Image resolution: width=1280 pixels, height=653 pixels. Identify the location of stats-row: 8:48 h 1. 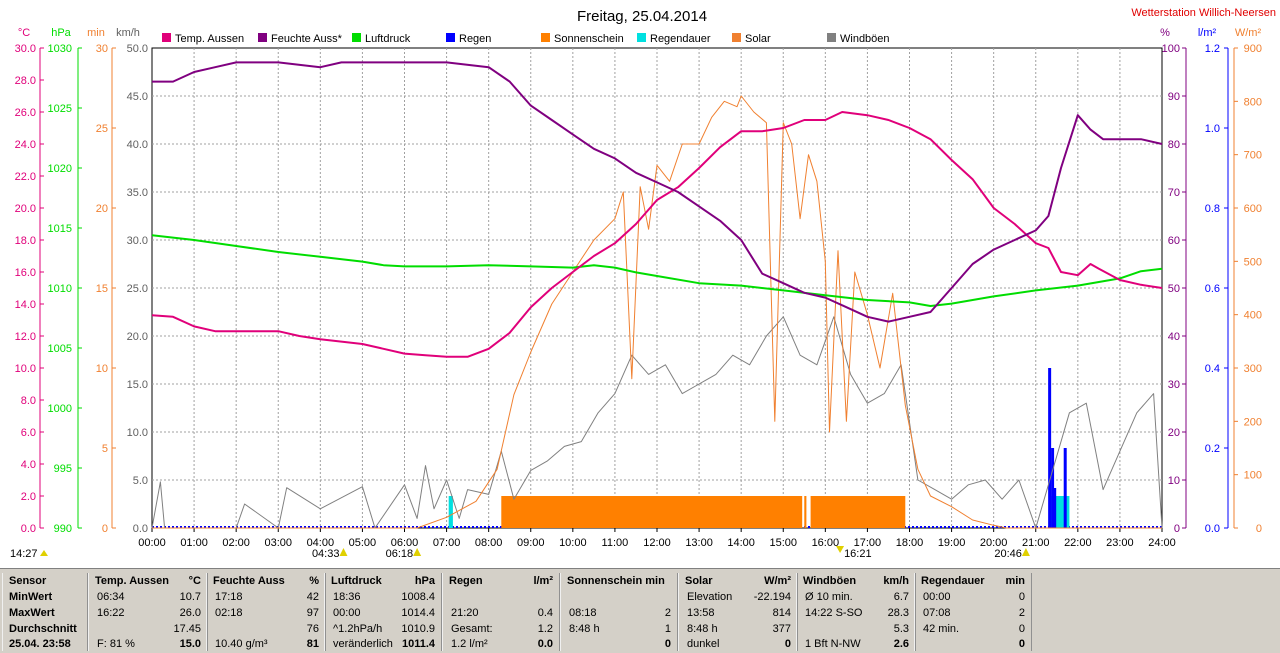
(619, 629).